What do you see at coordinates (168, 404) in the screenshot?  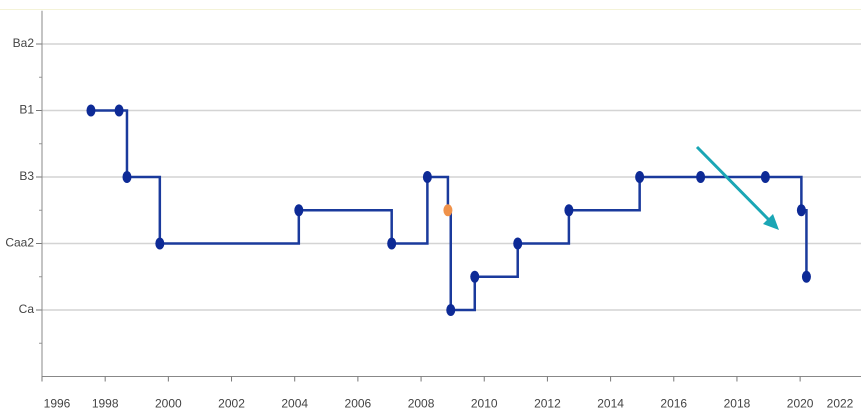 I see `x-tick-label: 2000` at bounding box center [168, 404].